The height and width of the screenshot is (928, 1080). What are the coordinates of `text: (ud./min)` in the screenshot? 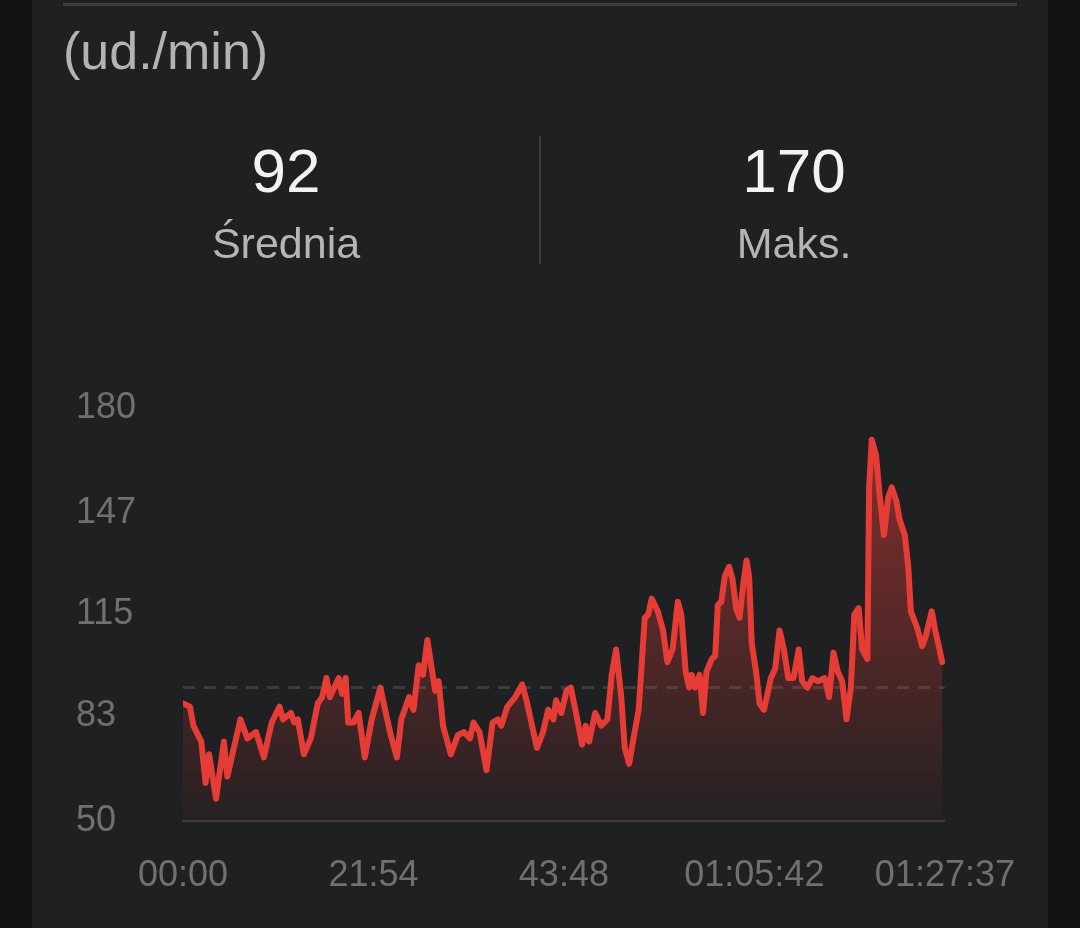 It's located at (166, 51).